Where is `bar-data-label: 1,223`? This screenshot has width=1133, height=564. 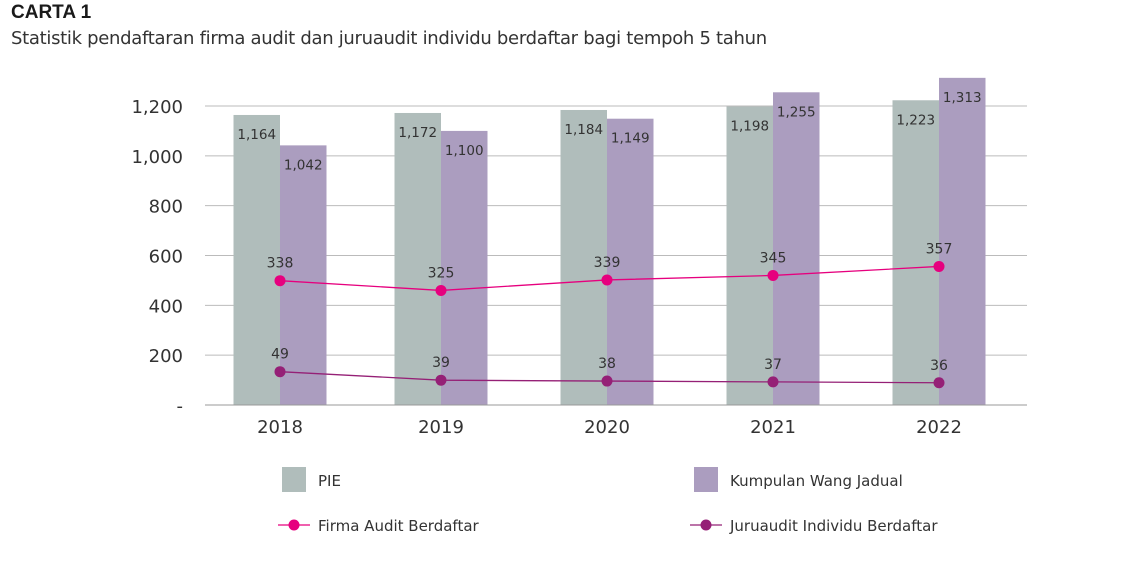 bar-data-label: 1,223 is located at coordinates (915, 120).